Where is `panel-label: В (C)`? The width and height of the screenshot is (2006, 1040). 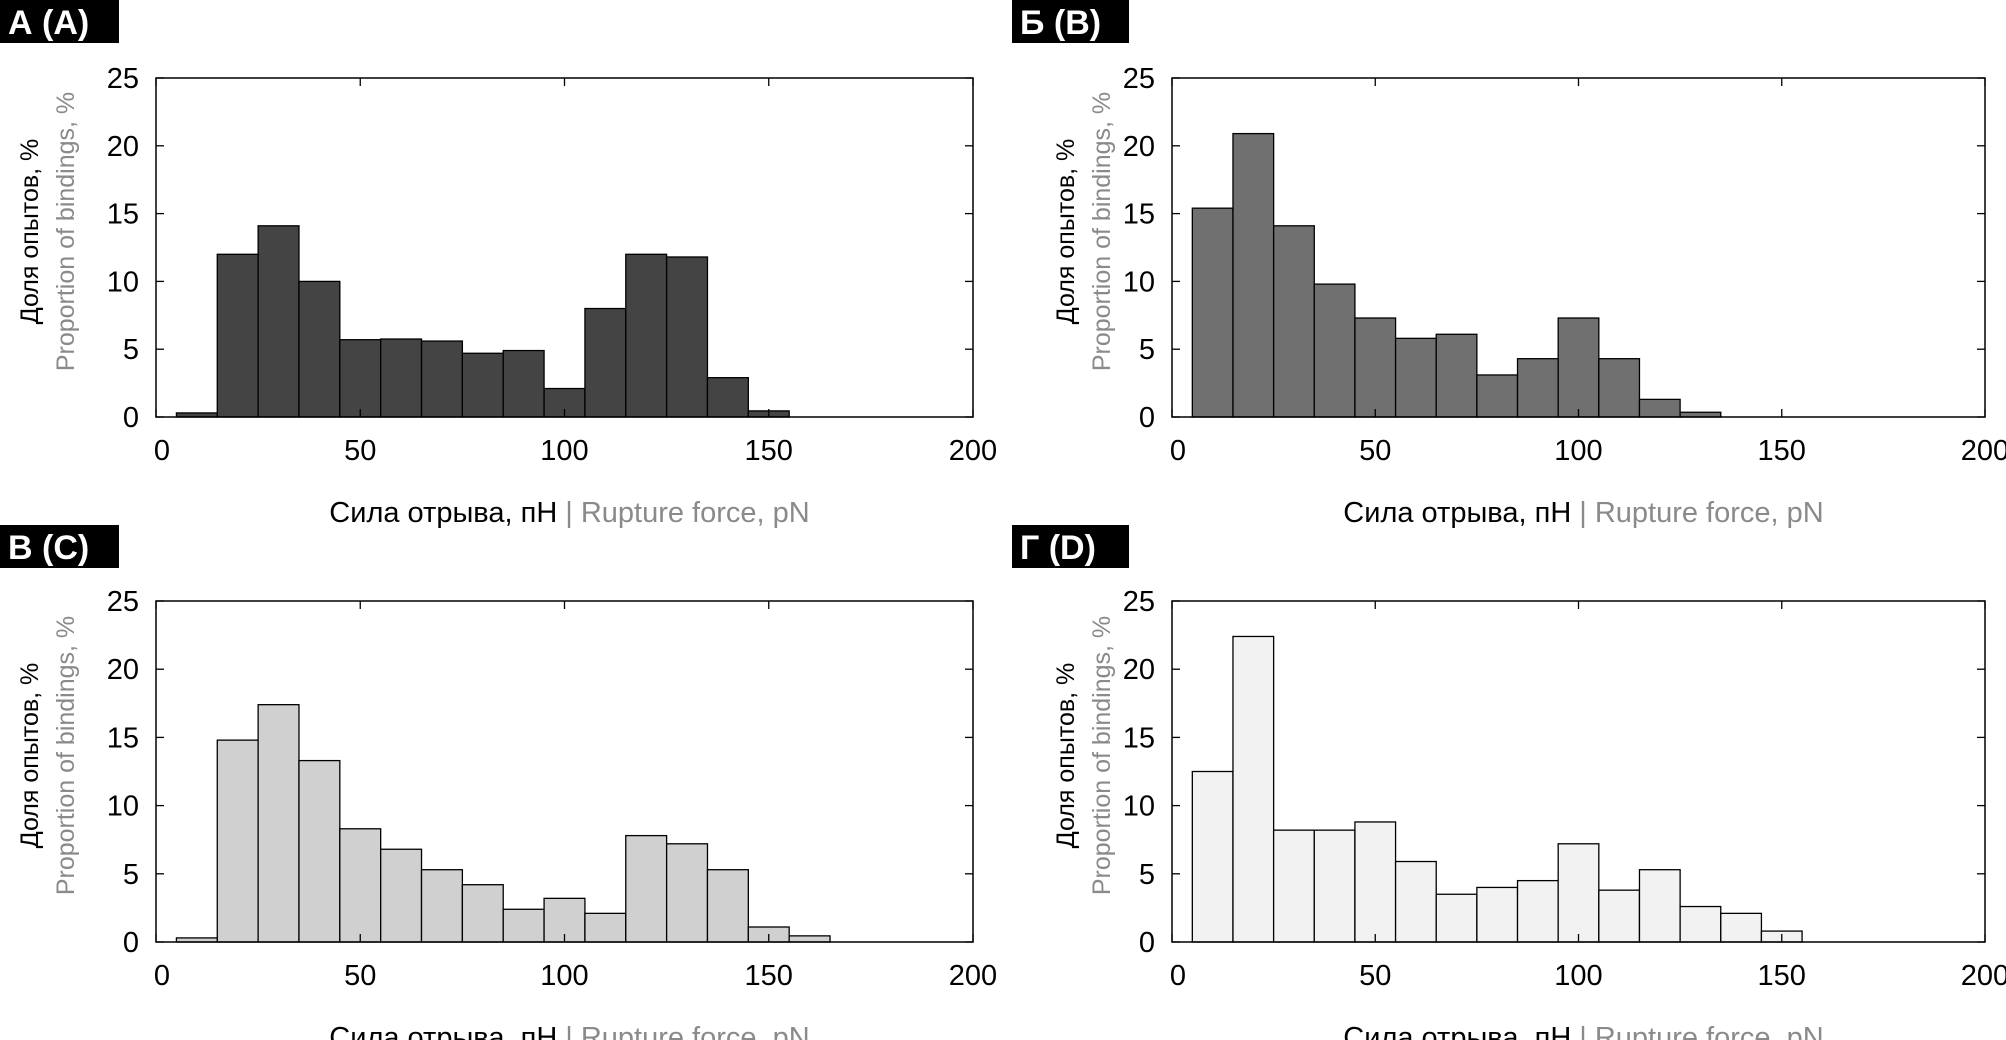
panel-label: В (C) is located at coordinates (48, 548).